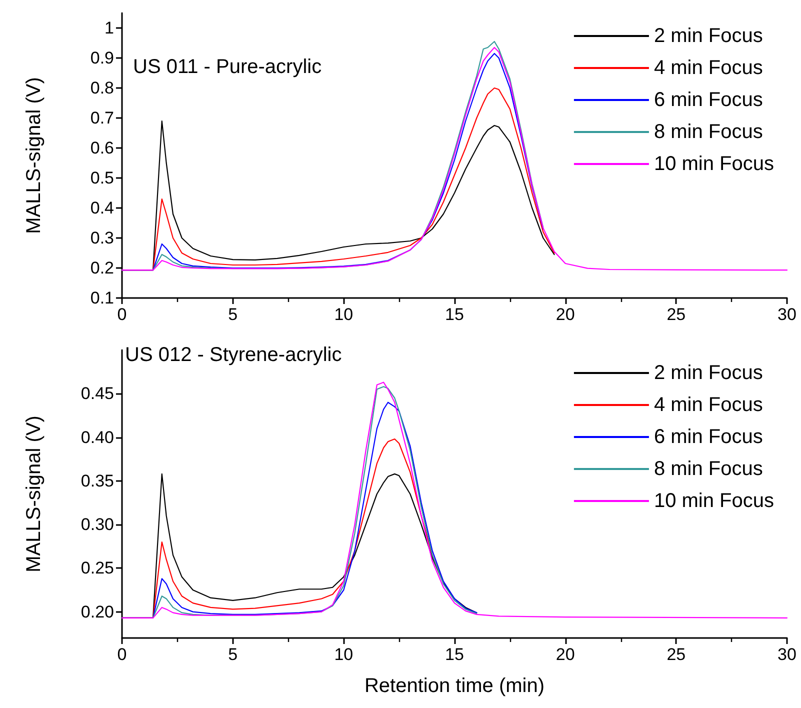 The height and width of the screenshot is (708, 801). Describe the element at coordinates (102, 88) in the screenshot. I see `y-tick-label: 0.8` at that location.